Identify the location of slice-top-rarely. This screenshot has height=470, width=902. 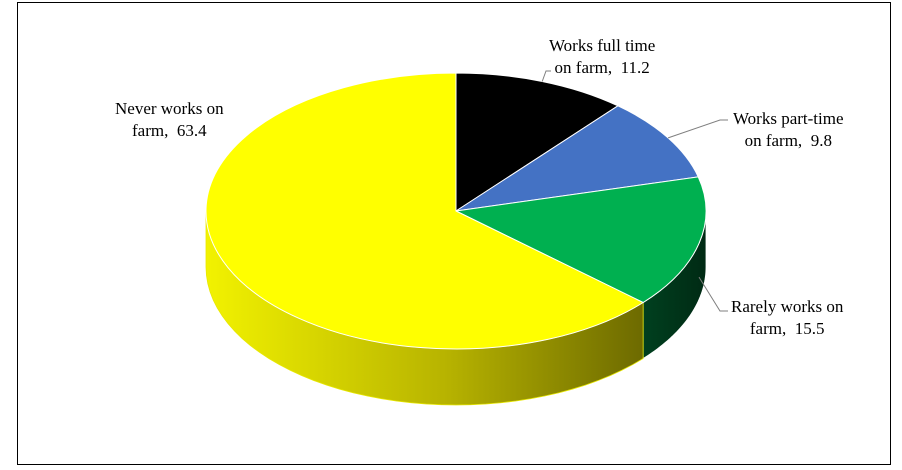
(580, 240).